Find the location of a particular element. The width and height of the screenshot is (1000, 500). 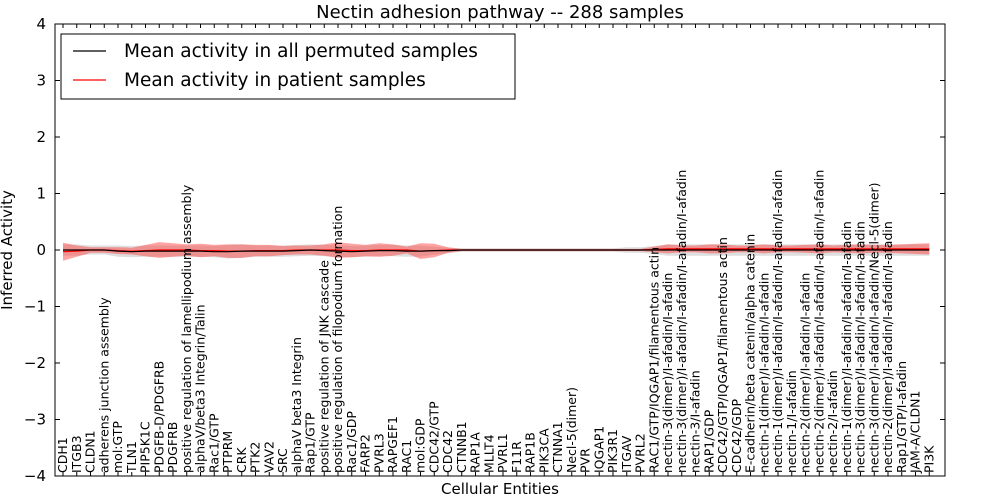

confidence-bands is located at coordinates (496, 251).